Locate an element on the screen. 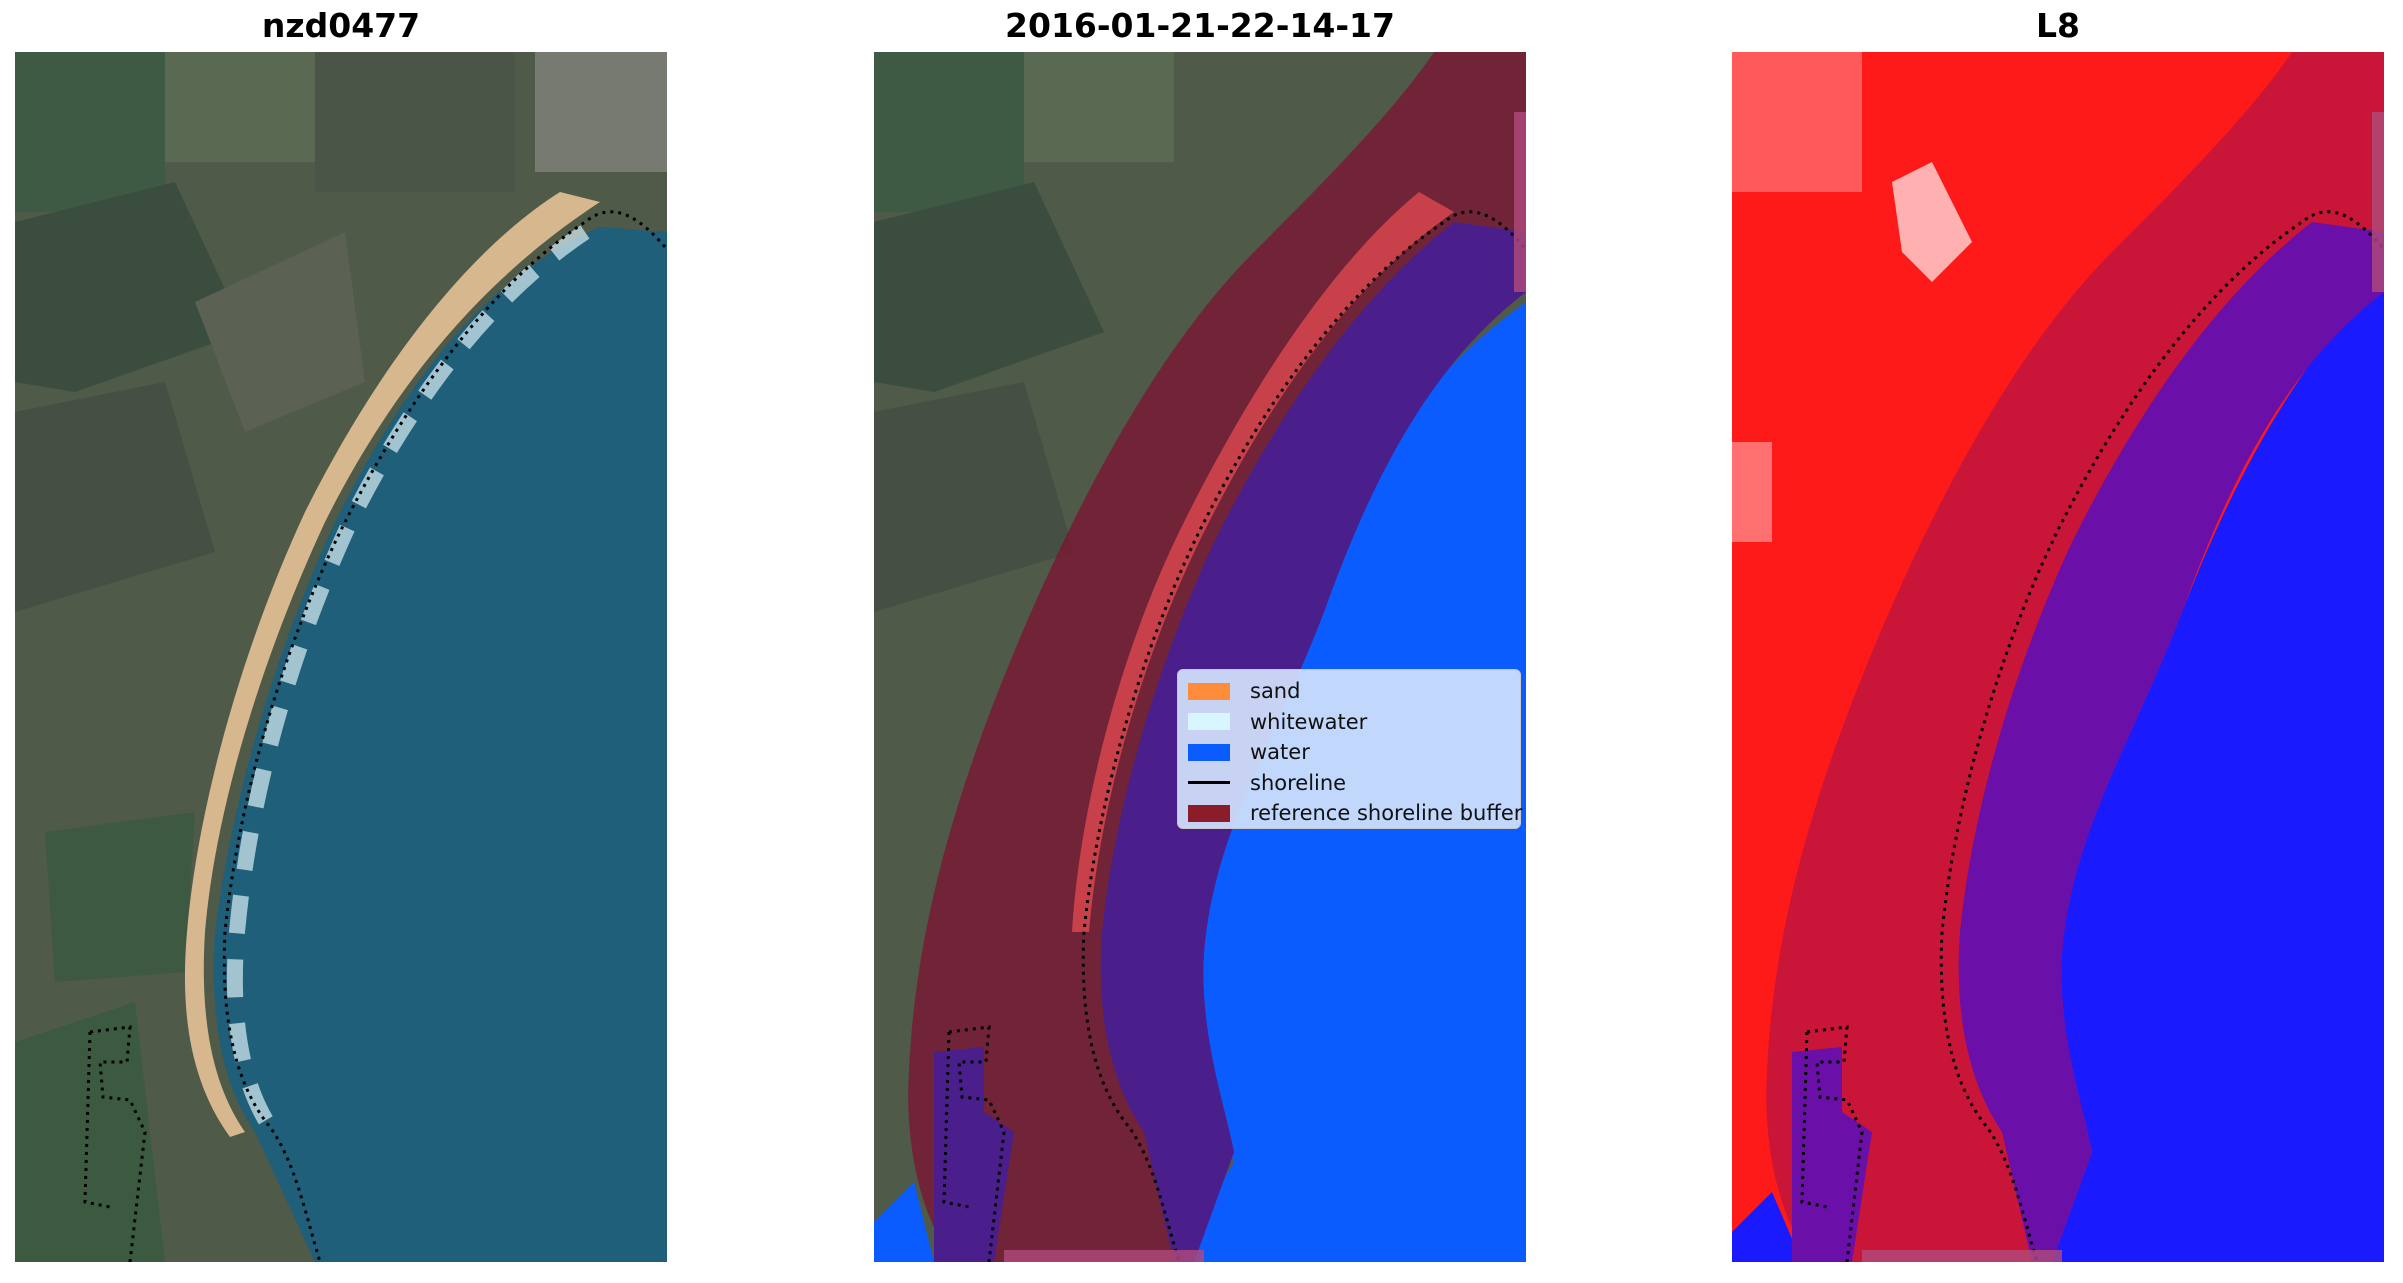 This screenshot has height=1283, width=2403. surf-zone is located at coordinates (408, 678).